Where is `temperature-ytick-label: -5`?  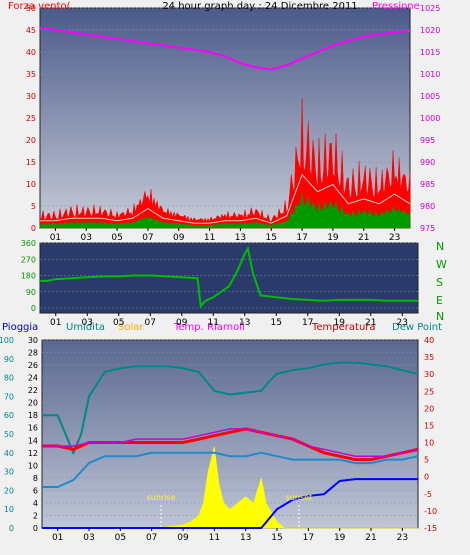
temperature-ytick-label: -5 is located at coordinates (428, 494).